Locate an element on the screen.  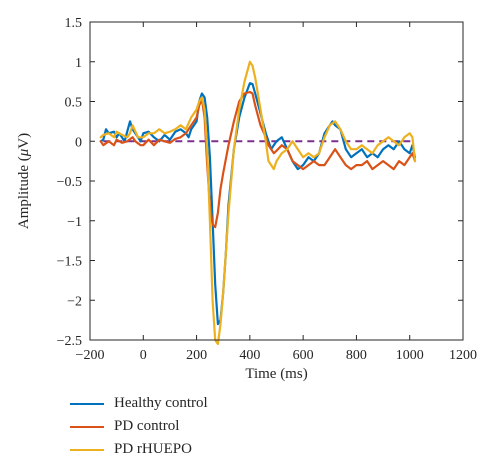
legend-item-pd-control: PD control is located at coordinates (139, 426).